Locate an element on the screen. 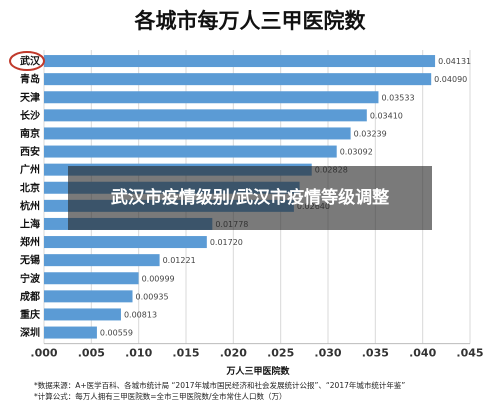 The height and width of the screenshot is (402, 500). x-tick-label: .020 is located at coordinates (233, 353).